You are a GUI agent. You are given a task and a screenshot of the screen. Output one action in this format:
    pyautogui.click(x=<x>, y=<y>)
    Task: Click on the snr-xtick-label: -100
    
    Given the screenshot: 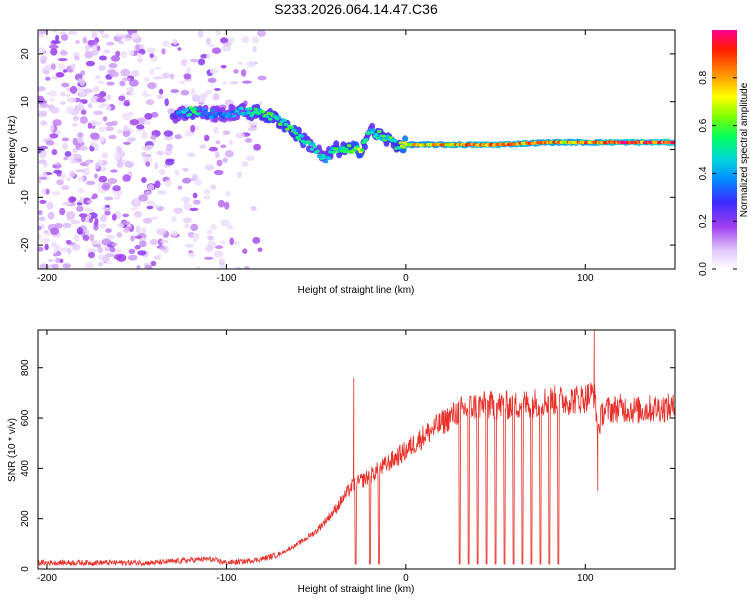 What is the action you would take?
    pyautogui.click(x=226, y=578)
    